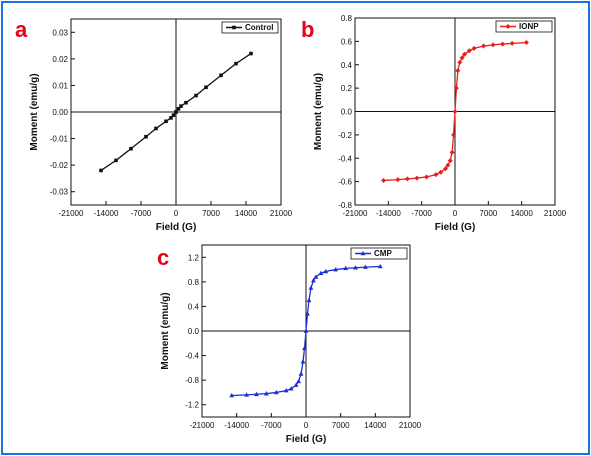 The height and width of the screenshot is (456, 591). Describe the element at coordinates (60, 59) in the screenshot. I see `y-tick-label: 0.02` at that location.